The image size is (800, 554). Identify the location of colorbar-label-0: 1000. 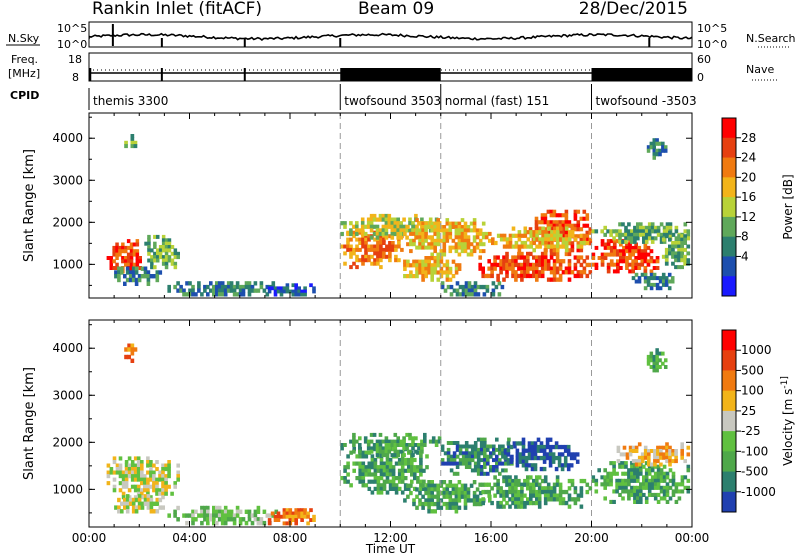
(756, 350).